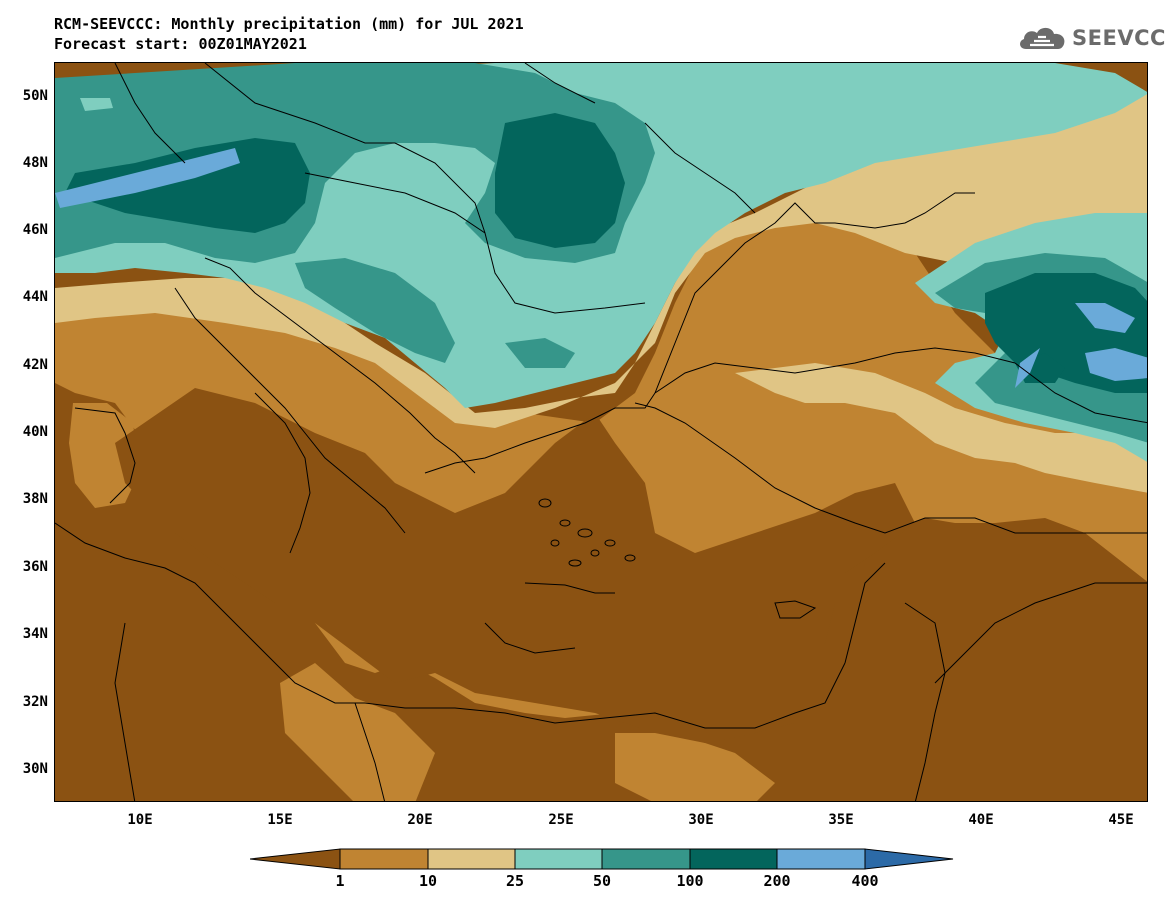 This screenshot has height=907, width=1165. I want to click on lon-label-35e: 35E, so click(841, 820).